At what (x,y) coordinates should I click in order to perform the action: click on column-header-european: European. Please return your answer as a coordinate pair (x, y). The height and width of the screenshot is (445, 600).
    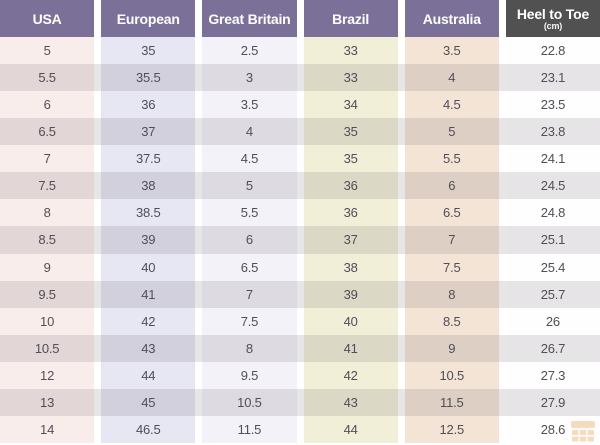
    Looking at the image, I should click on (148, 18).